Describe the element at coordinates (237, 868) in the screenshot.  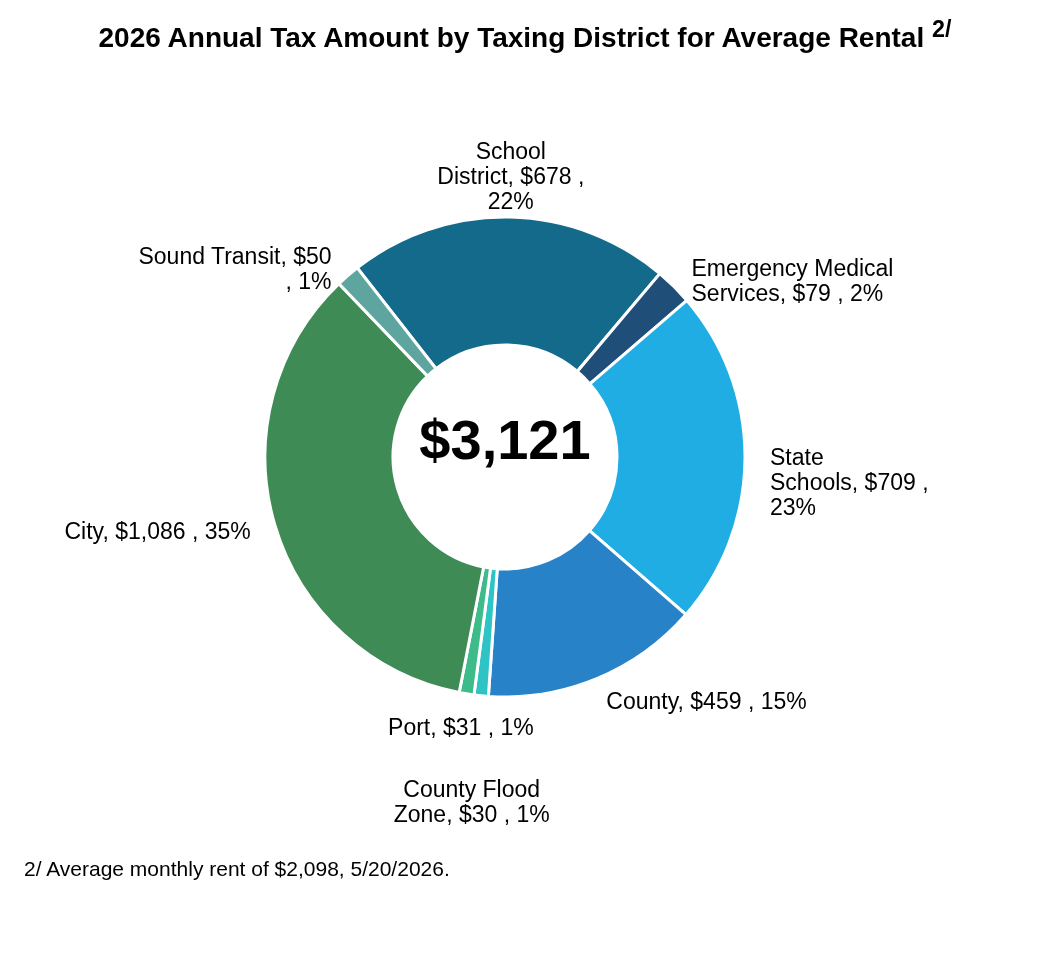
I see `text: 2/ Average monthly rent of $2,098, 5/20/2026.` at that location.